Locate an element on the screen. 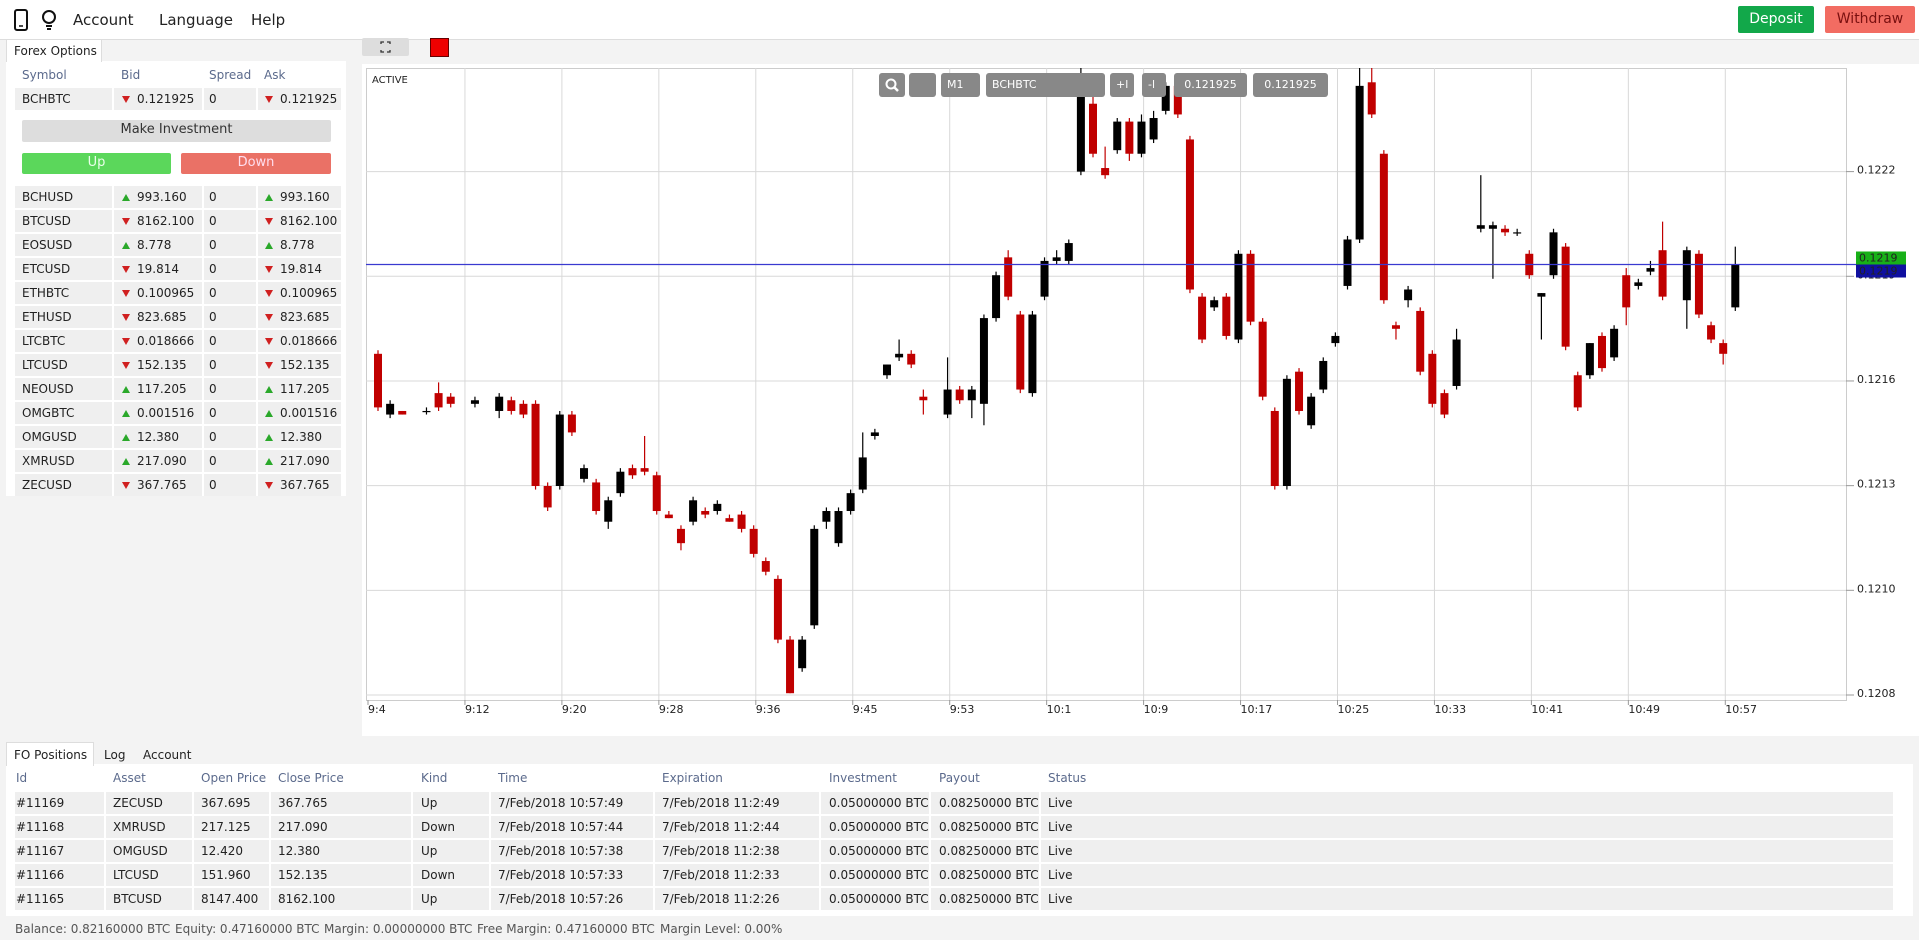 The image size is (1919, 940). column-header: Spread is located at coordinates (230, 75).